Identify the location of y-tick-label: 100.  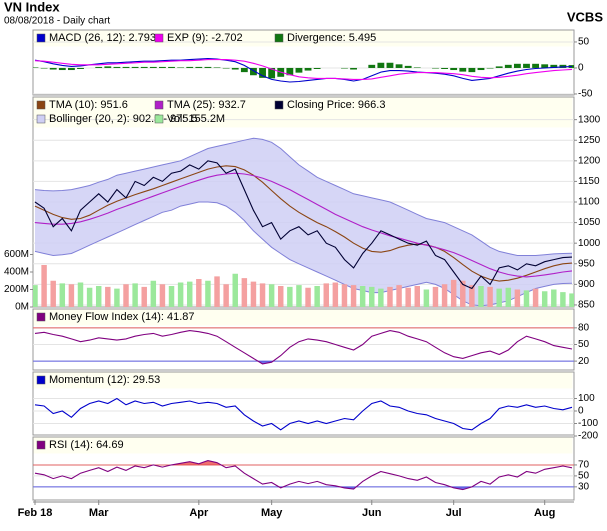
(586, 398).